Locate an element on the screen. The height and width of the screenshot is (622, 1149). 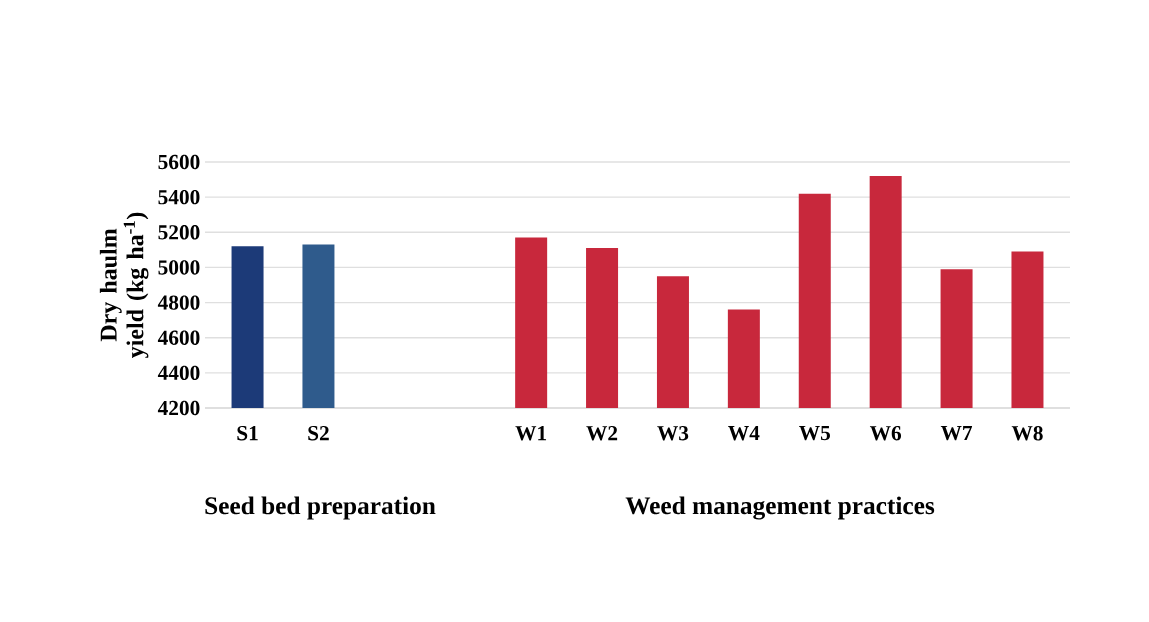
y-tick-label: 4600 is located at coordinates (178, 337).